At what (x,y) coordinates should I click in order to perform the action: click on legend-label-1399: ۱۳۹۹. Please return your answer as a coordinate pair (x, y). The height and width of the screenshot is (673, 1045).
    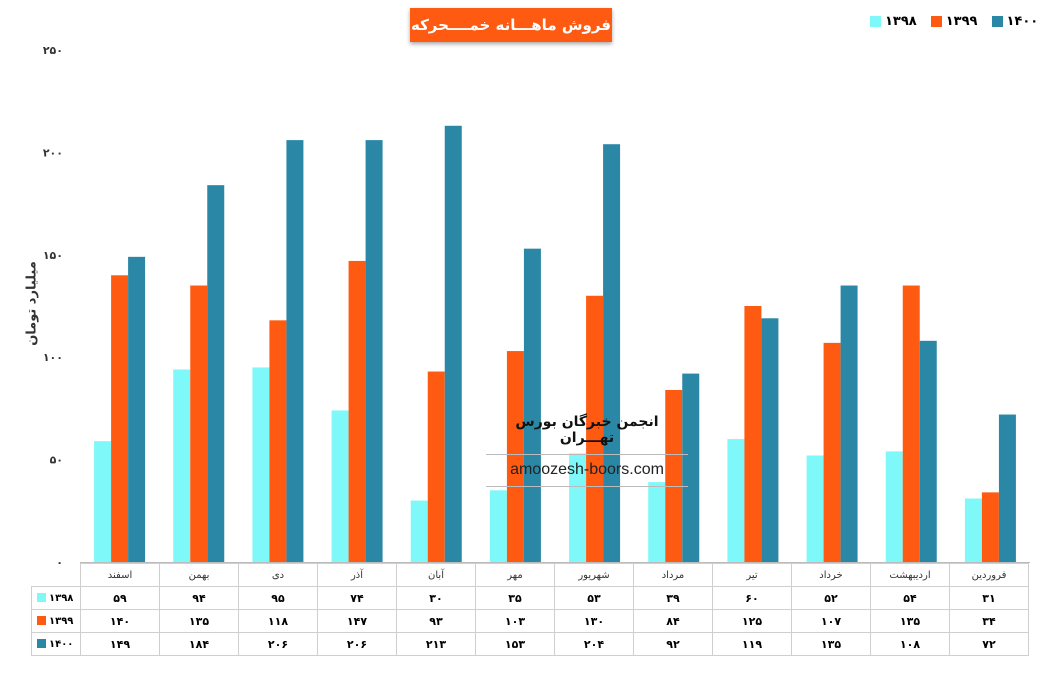
    Looking at the image, I should click on (961, 21).